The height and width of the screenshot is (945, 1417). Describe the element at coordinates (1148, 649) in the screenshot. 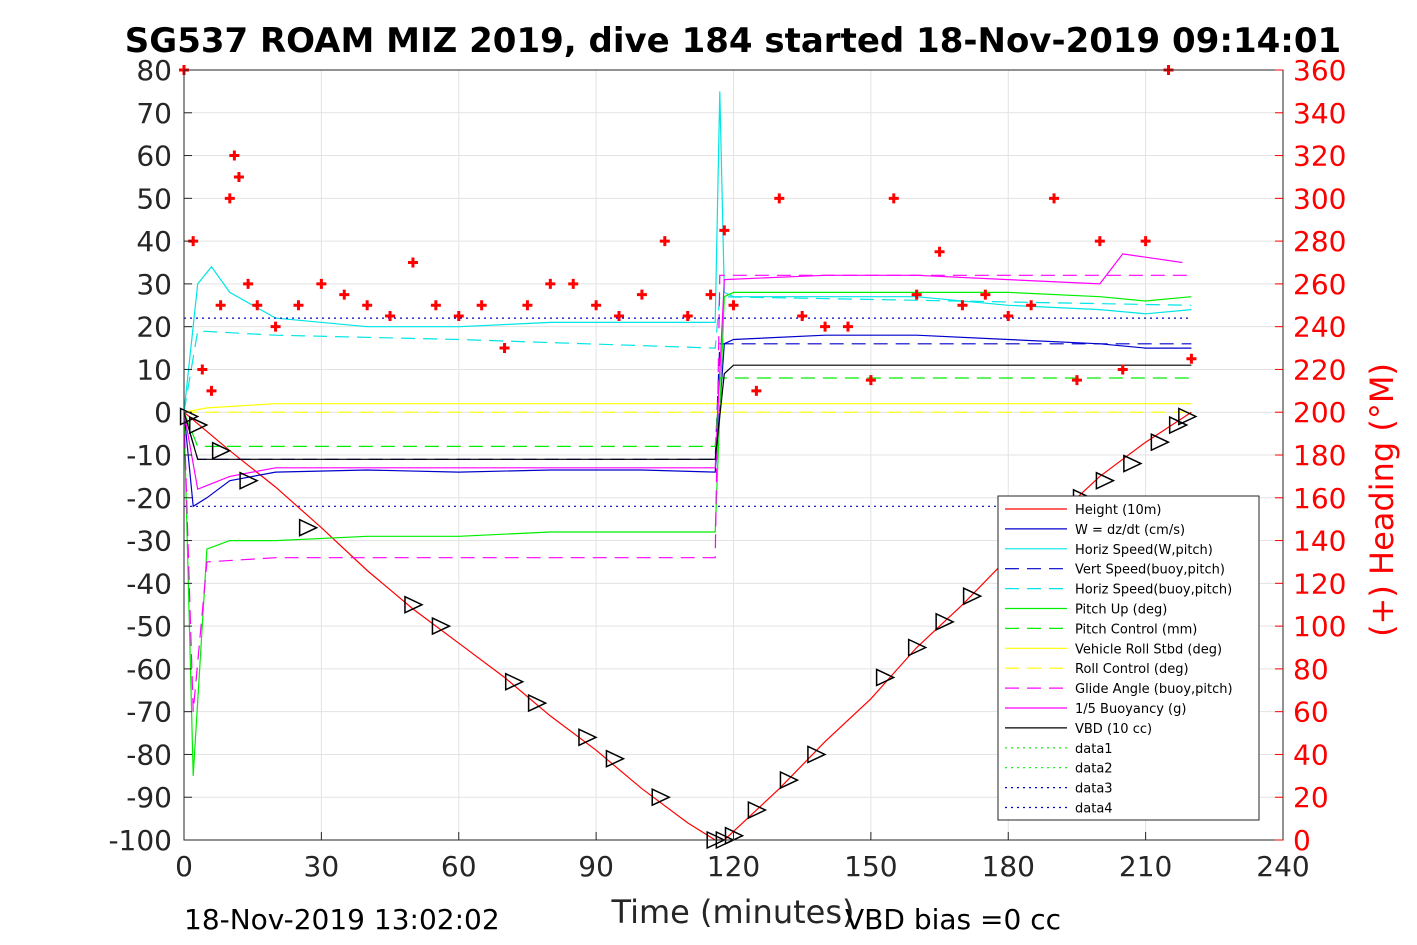

I see `legend-entry-vehicle-roll-stbd-deg: Vehicle Roll Stbd (deg)` at that location.